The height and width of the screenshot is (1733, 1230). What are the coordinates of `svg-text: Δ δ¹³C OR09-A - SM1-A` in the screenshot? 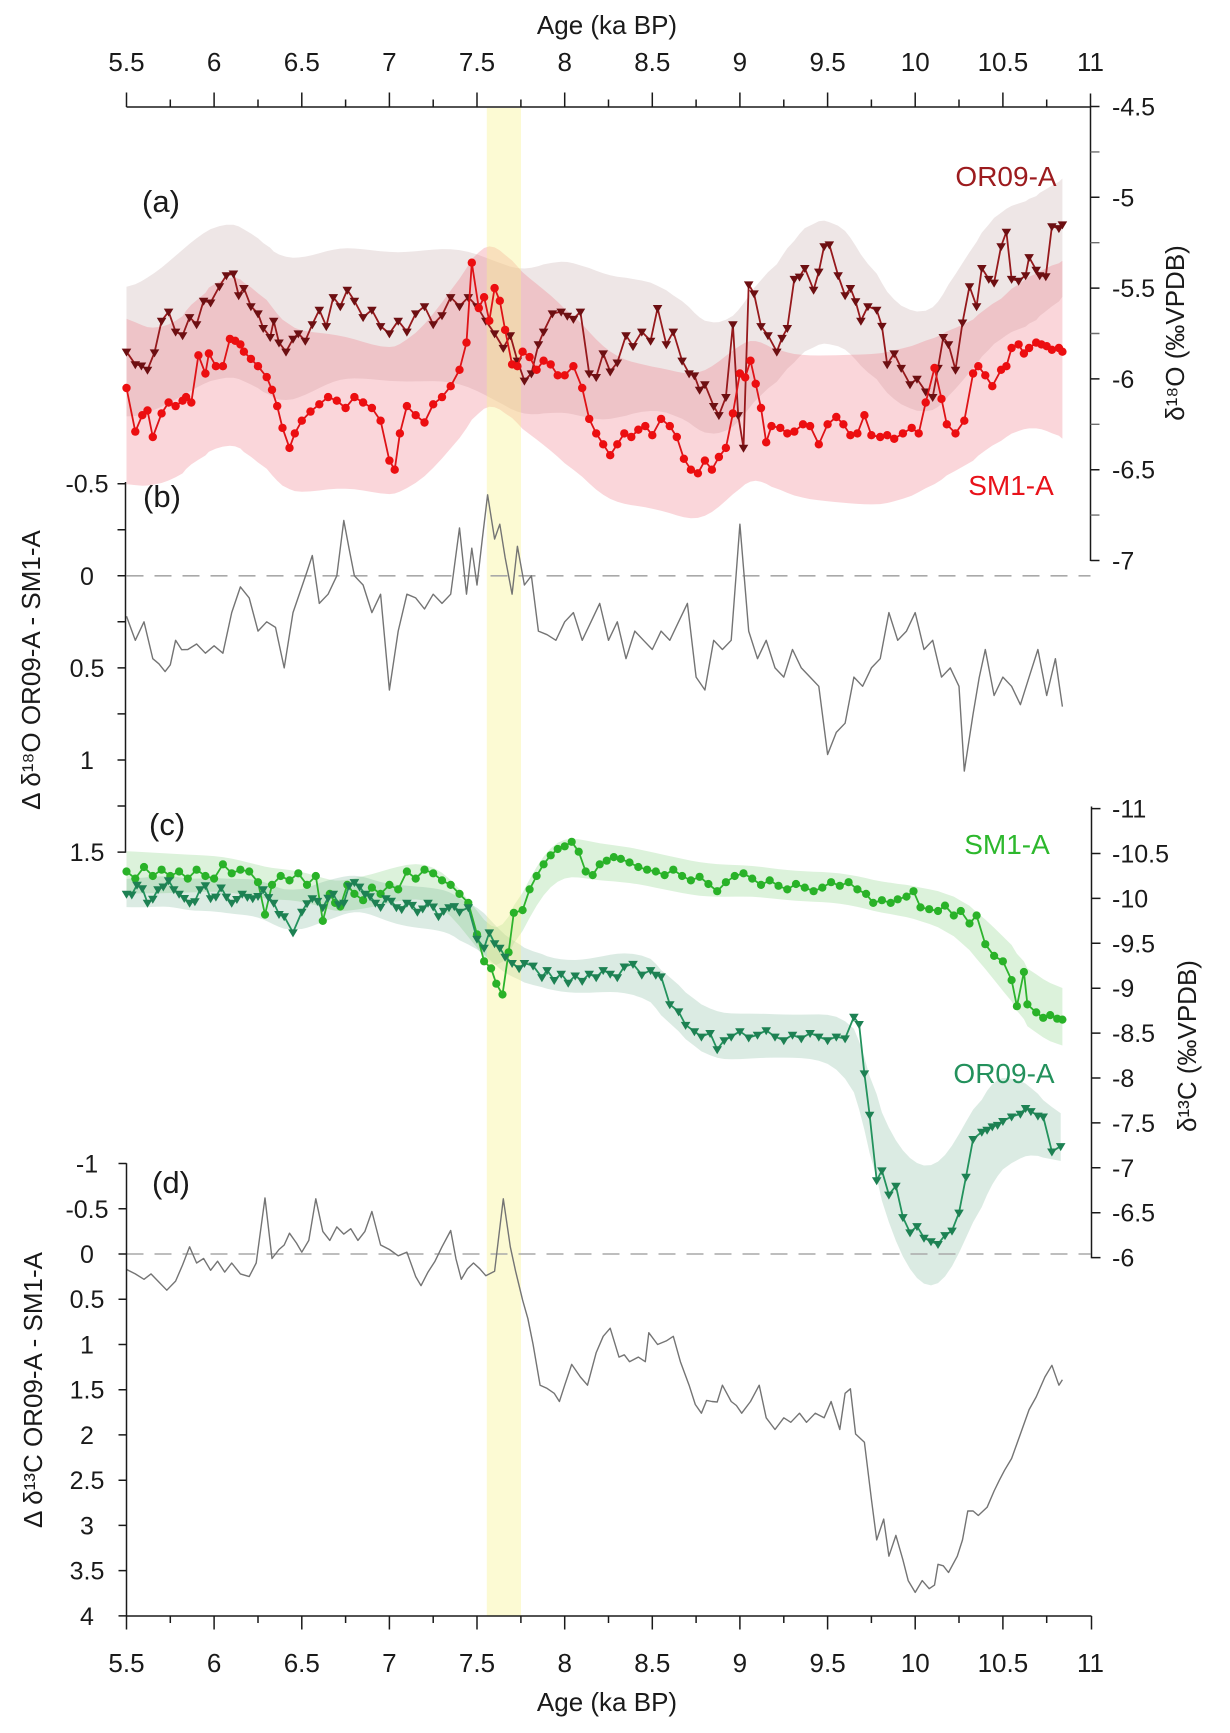 It's located at (33, 1389).